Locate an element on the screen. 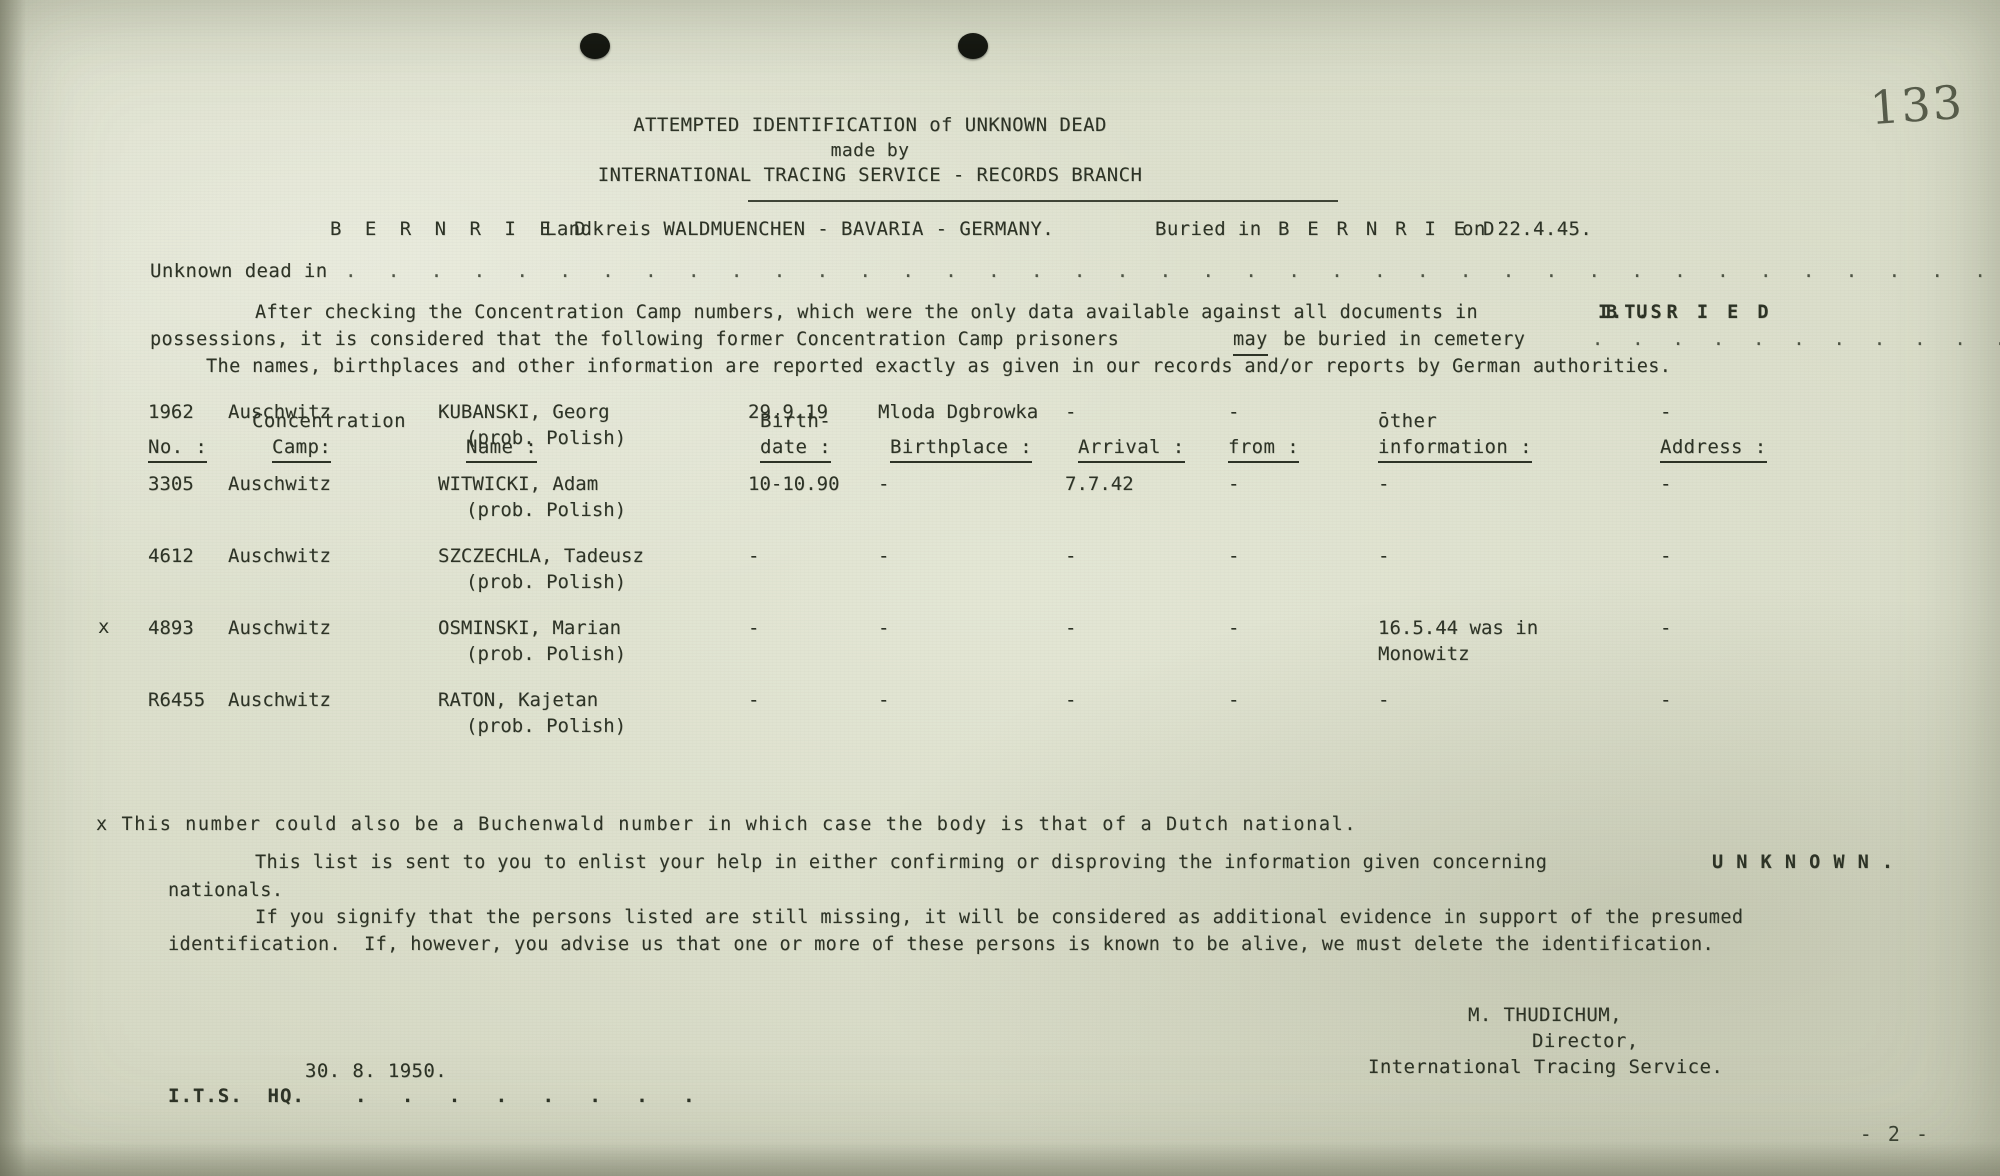 This screenshot has width=2000, height=1176. footnote-line-3: nationals. is located at coordinates (226, 890).